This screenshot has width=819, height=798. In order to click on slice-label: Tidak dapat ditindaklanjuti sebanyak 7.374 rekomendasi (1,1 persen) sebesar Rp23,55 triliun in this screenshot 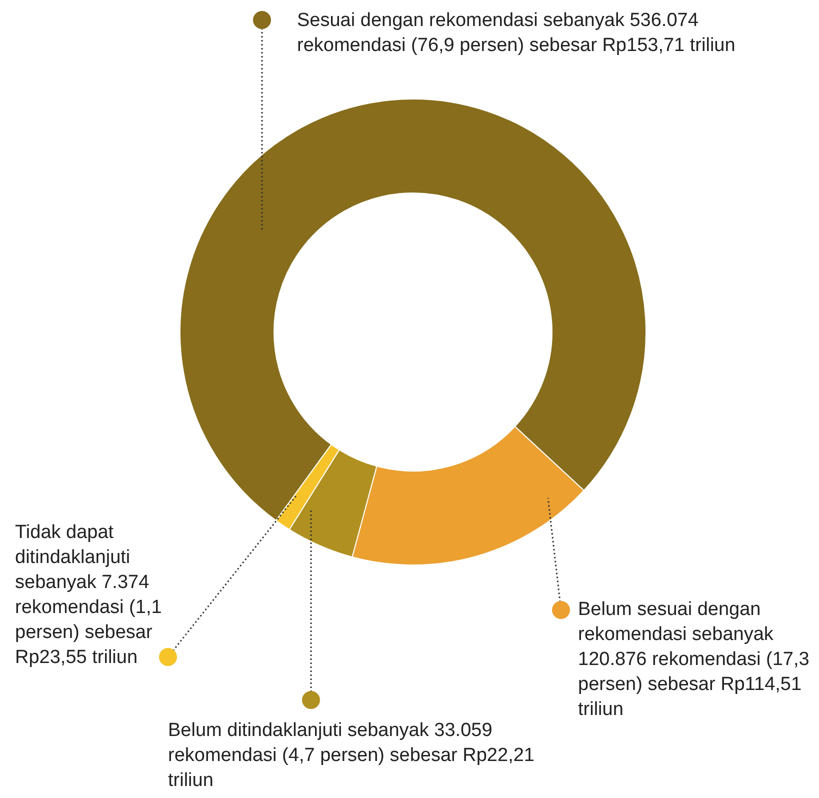, I will do `click(89, 595)`.